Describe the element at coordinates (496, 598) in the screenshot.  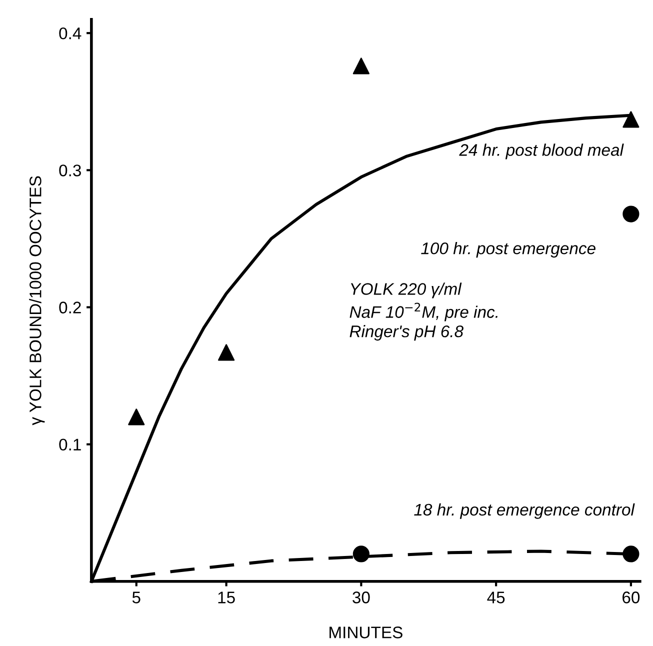
I see `x-tick-label: 45` at that location.